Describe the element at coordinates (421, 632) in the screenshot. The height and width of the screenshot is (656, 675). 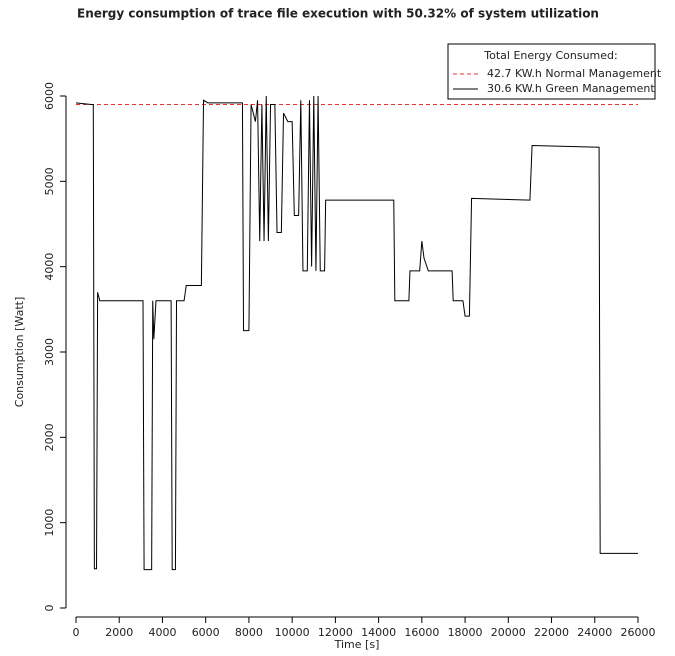
I see `x-tick-label: 16000` at that location.